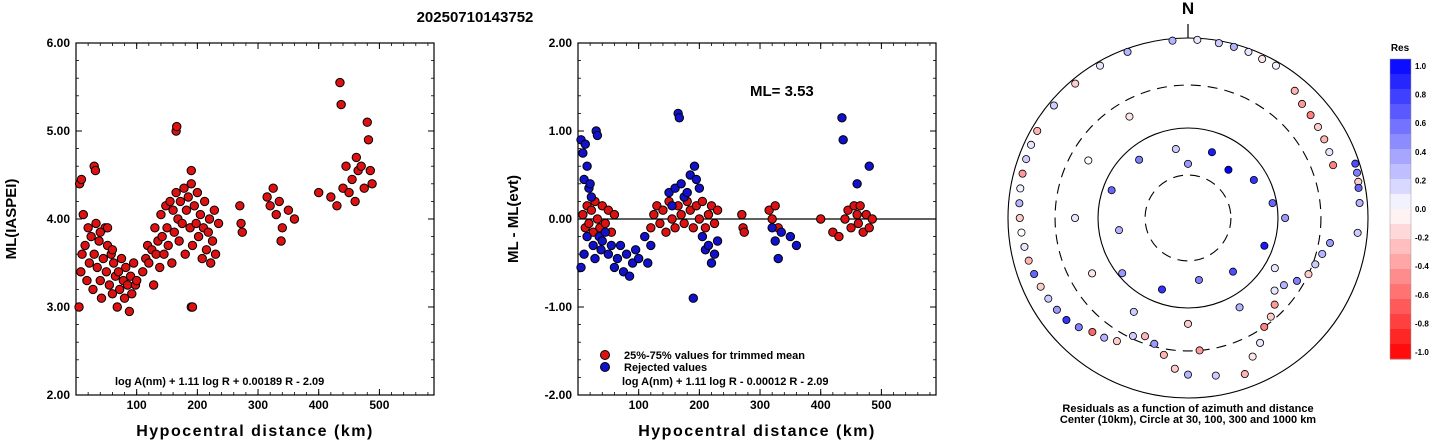 The height and width of the screenshot is (441, 1437). I want to click on x-axis-title: Hypocentral distance (km), so click(757, 431).